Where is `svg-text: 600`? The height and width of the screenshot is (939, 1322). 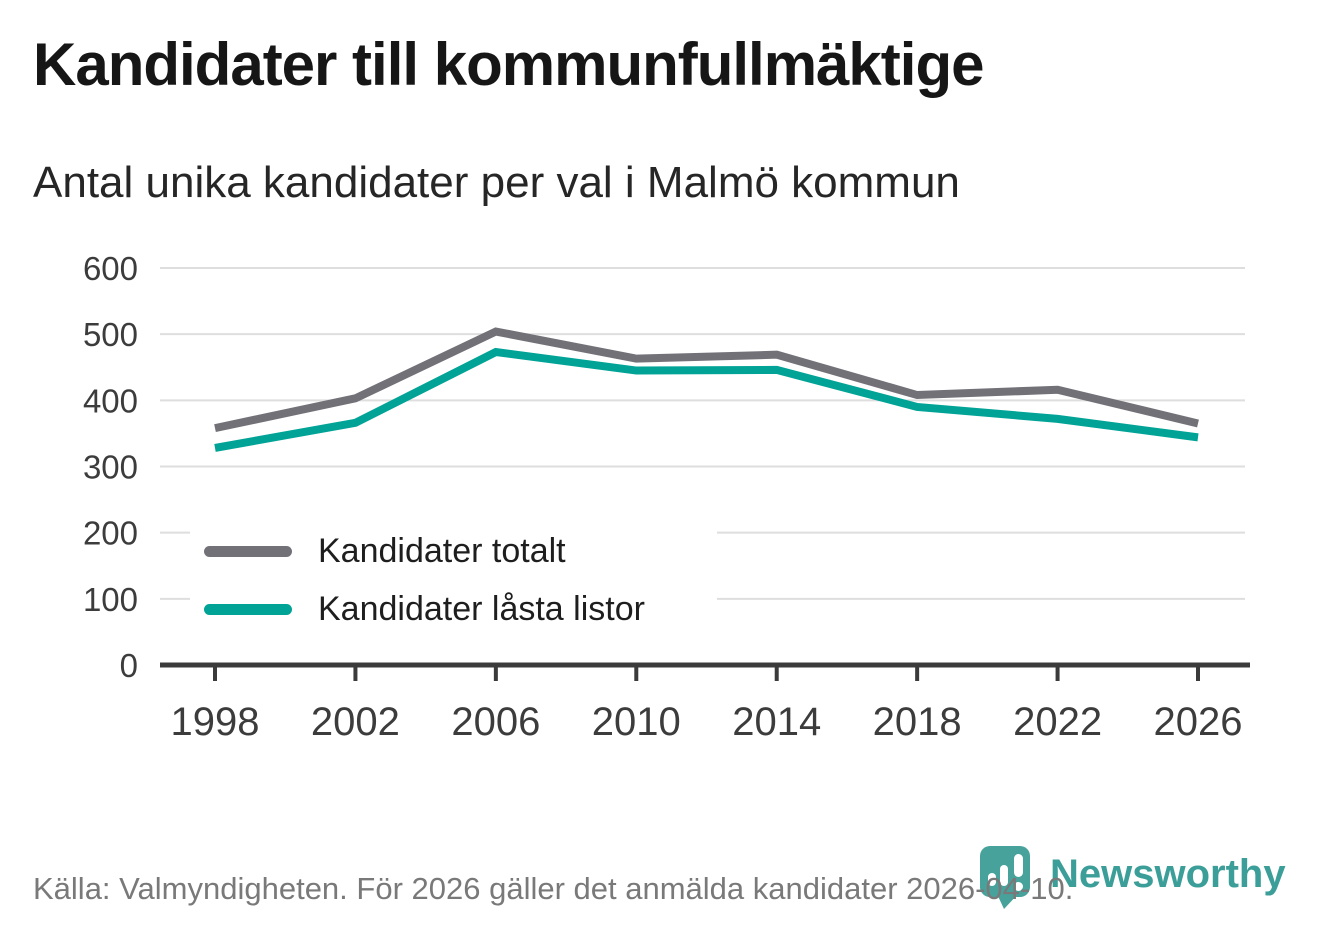 svg-text: 600 is located at coordinates (110, 268).